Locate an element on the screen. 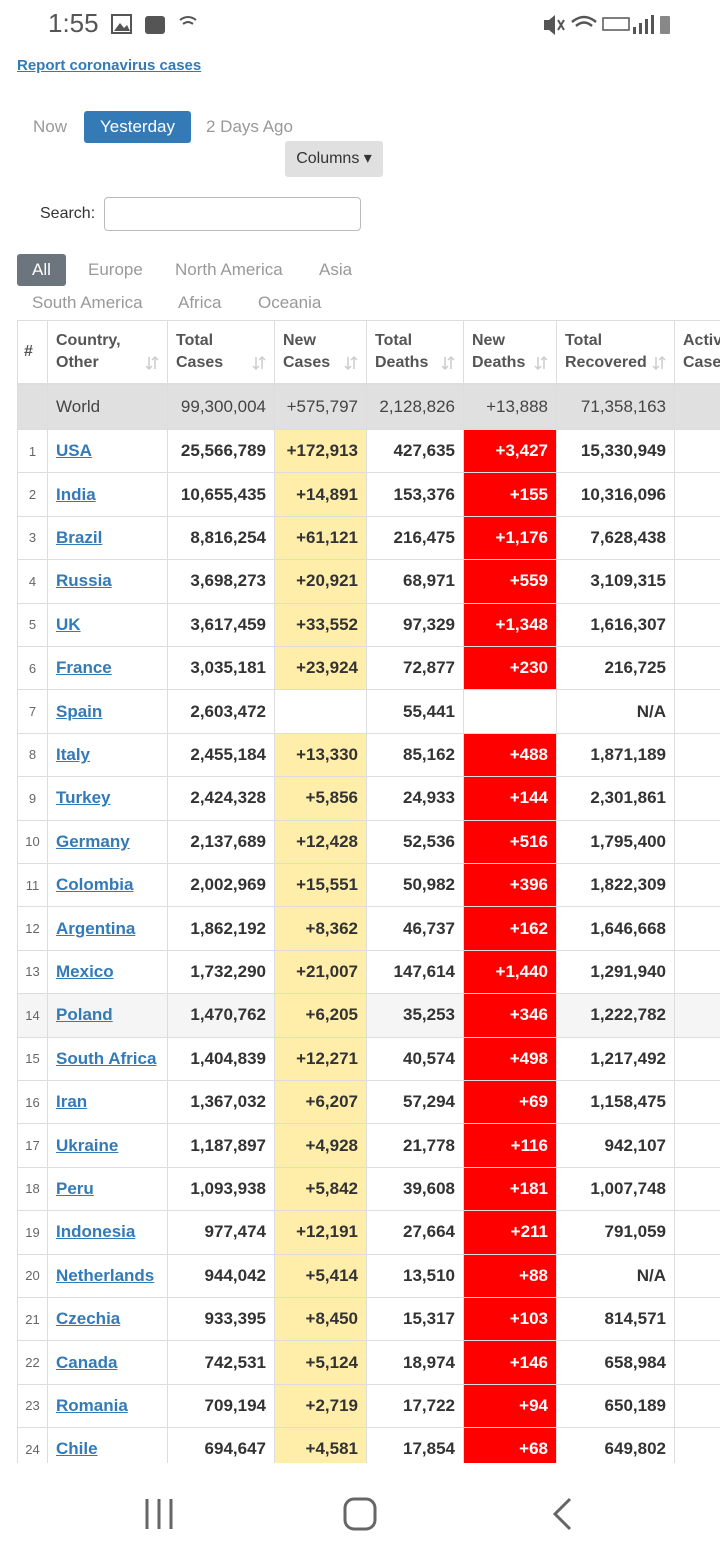 The width and height of the screenshot is (720, 1560). row-cell: South Africa is located at coordinates (108, 1059).